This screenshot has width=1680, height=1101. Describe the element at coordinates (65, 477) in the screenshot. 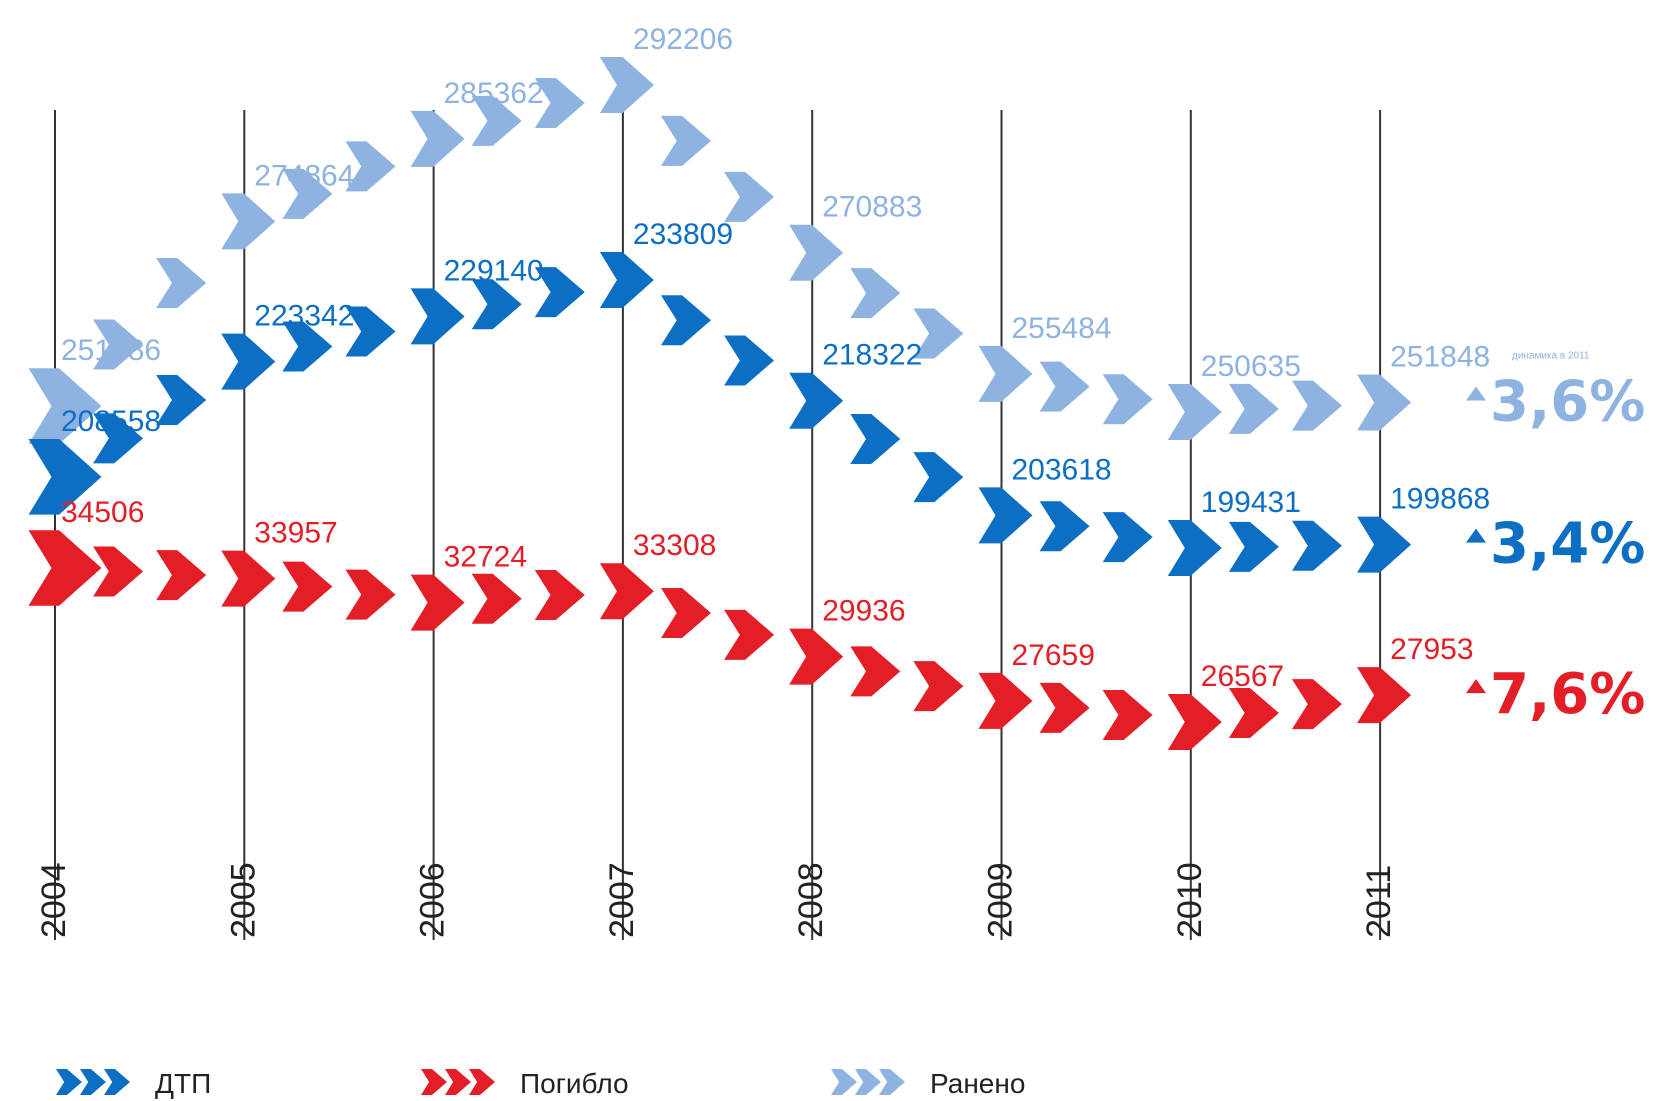

I see `data-point-1-2004` at that location.